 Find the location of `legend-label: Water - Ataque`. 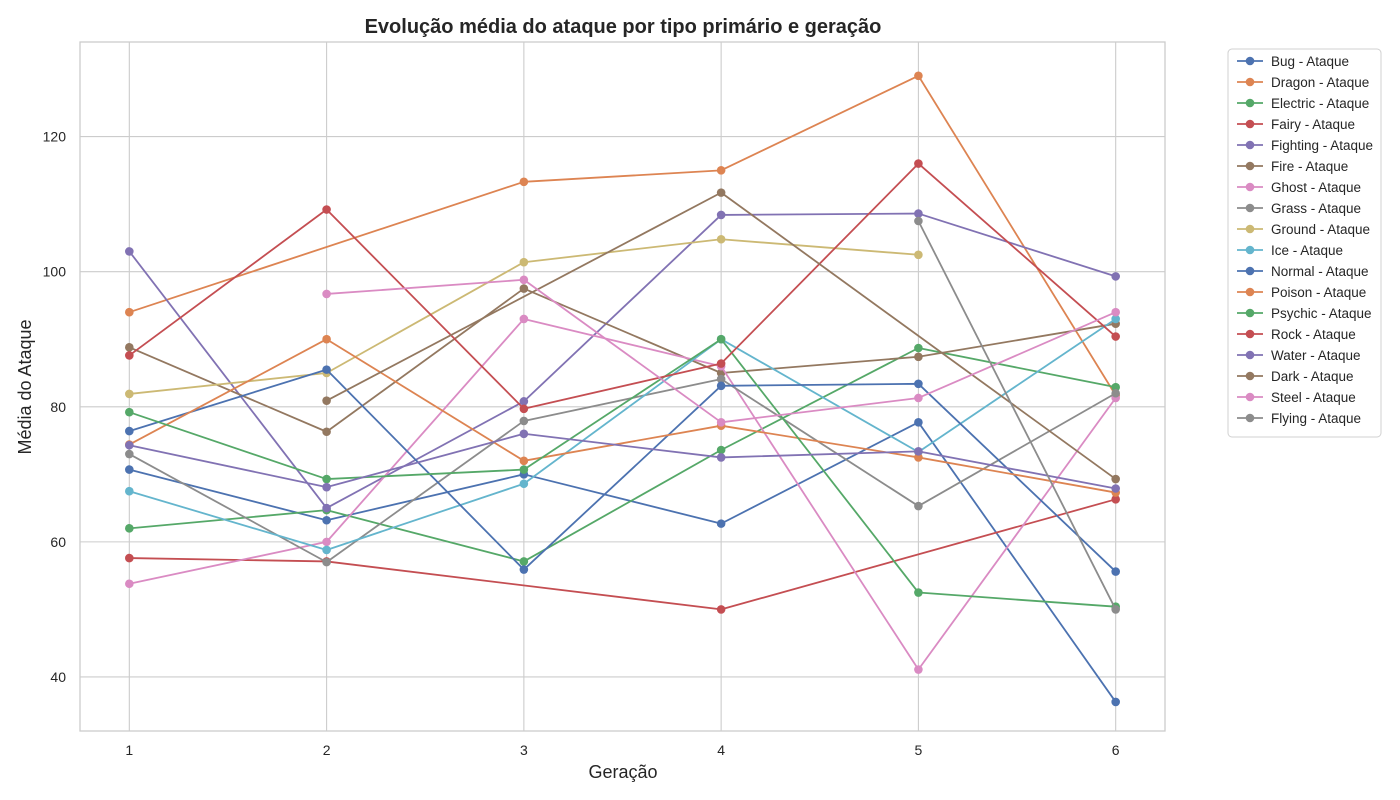

legend-label: Water - Ataque is located at coordinates (1316, 355).